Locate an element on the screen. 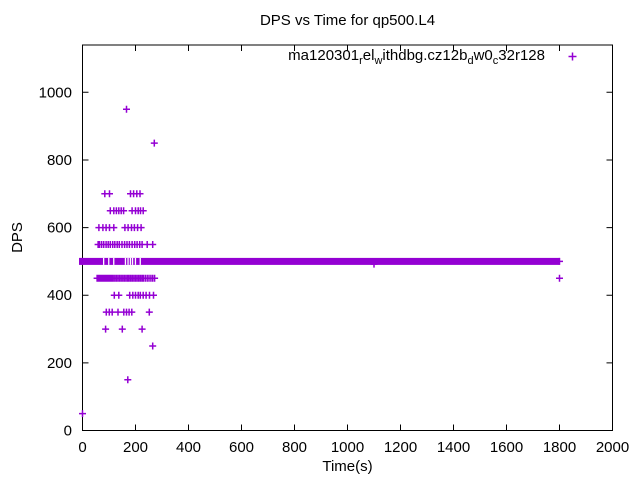  y-tick-label: 600 is located at coordinates (59, 228).